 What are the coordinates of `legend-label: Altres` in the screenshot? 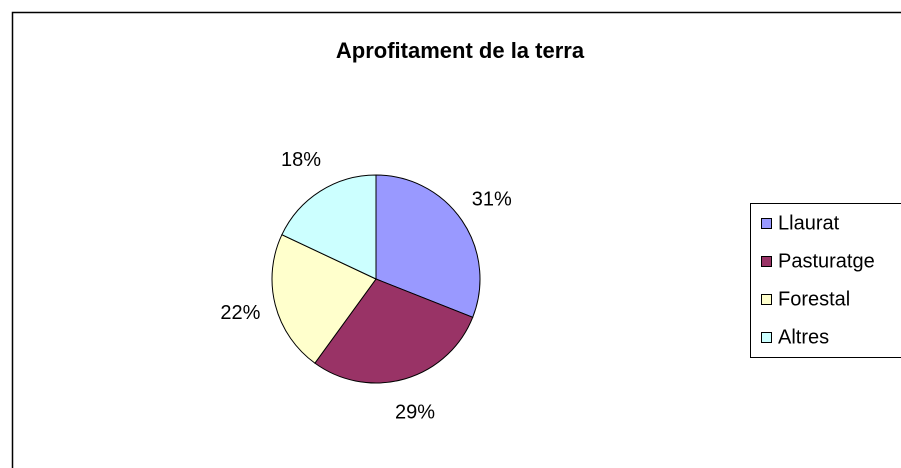 It's located at (803, 337).